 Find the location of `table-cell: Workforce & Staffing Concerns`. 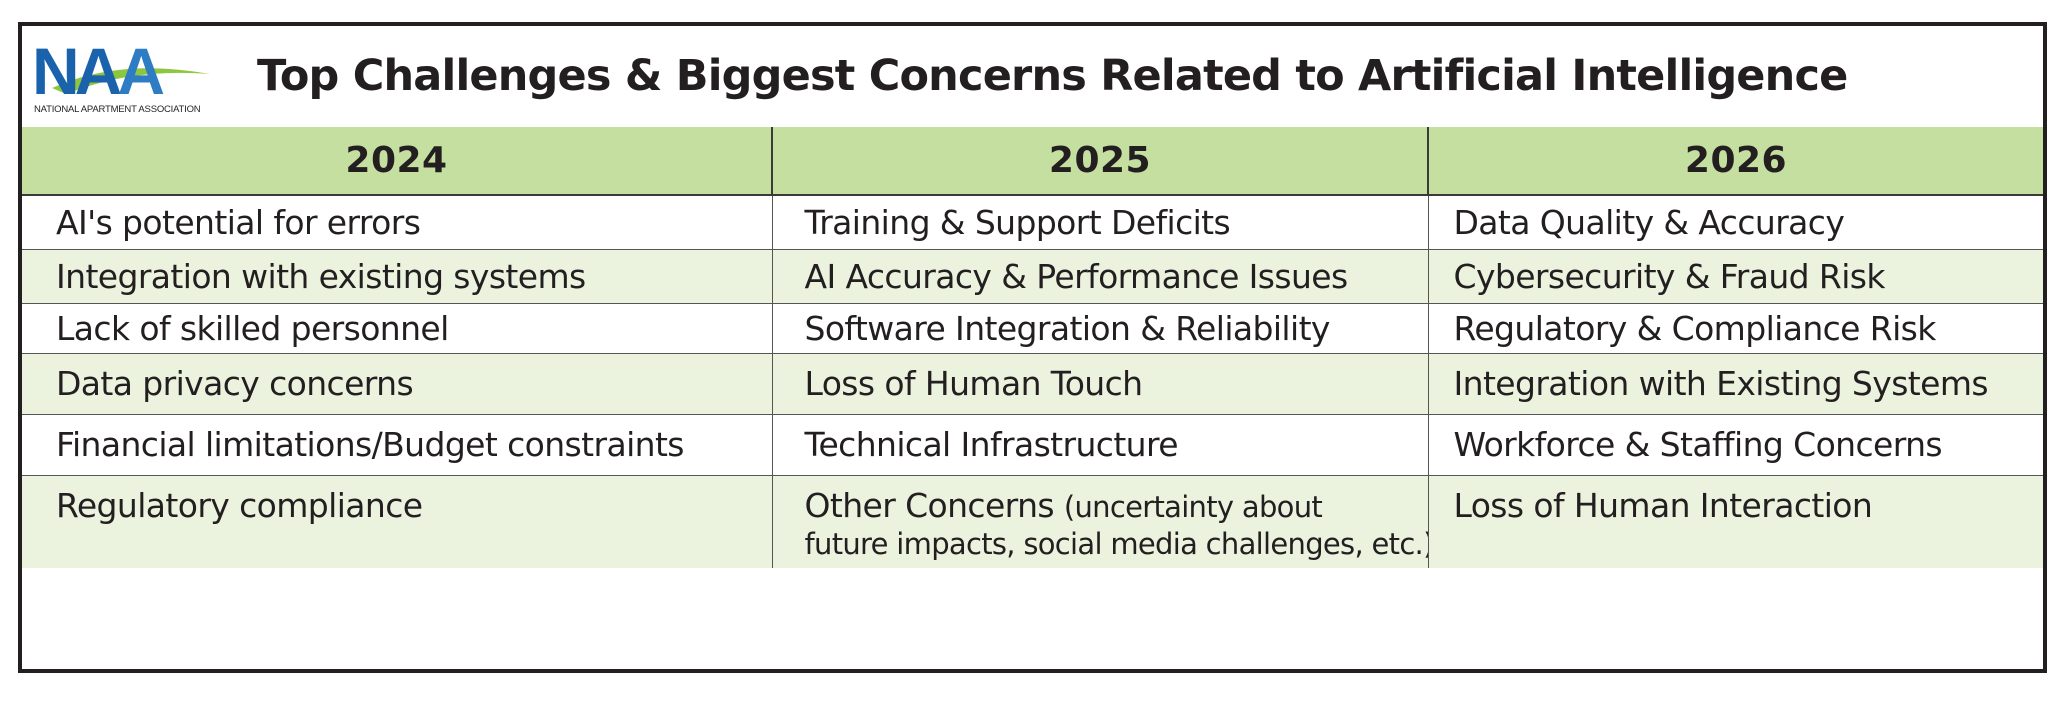

table-cell: Workforce & Staffing Concerns is located at coordinates (1735, 445).